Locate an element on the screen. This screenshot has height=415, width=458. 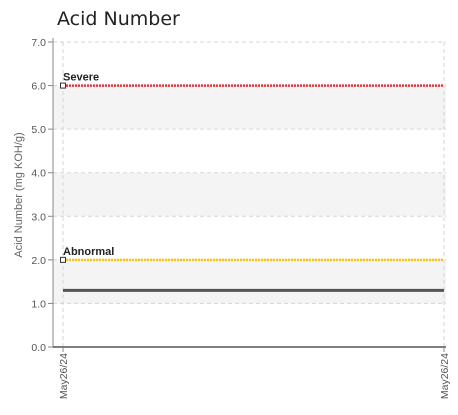
chart-title: Acid Number is located at coordinates (118, 19).